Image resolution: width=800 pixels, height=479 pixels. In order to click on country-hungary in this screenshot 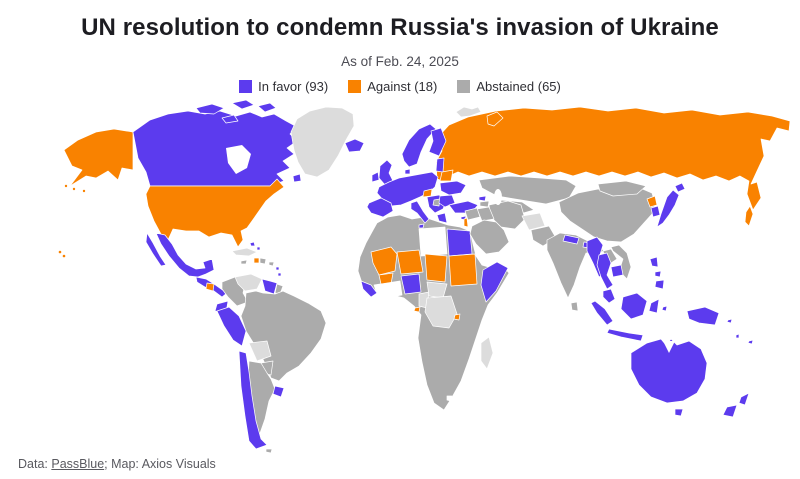, I will do `click(427, 193)`.